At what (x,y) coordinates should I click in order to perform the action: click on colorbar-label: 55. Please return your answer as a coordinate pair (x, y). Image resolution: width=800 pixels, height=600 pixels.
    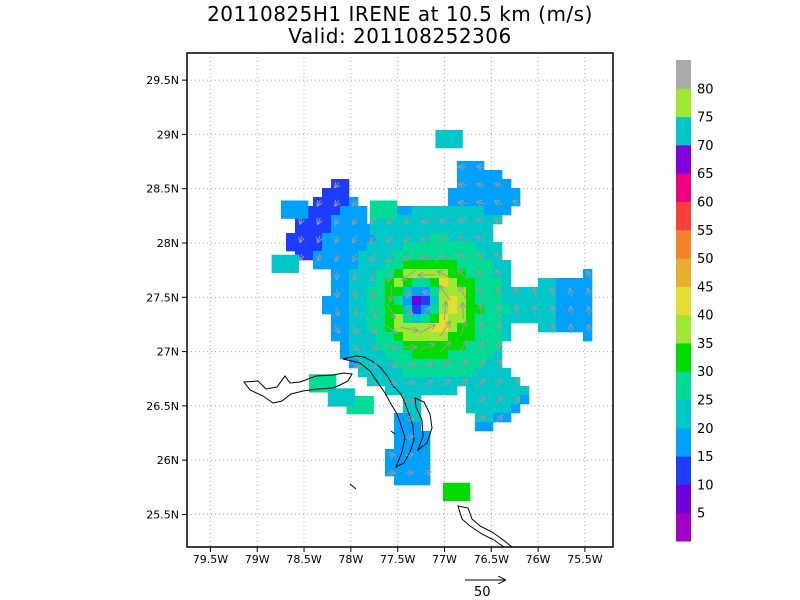
    Looking at the image, I should click on (705, 231).